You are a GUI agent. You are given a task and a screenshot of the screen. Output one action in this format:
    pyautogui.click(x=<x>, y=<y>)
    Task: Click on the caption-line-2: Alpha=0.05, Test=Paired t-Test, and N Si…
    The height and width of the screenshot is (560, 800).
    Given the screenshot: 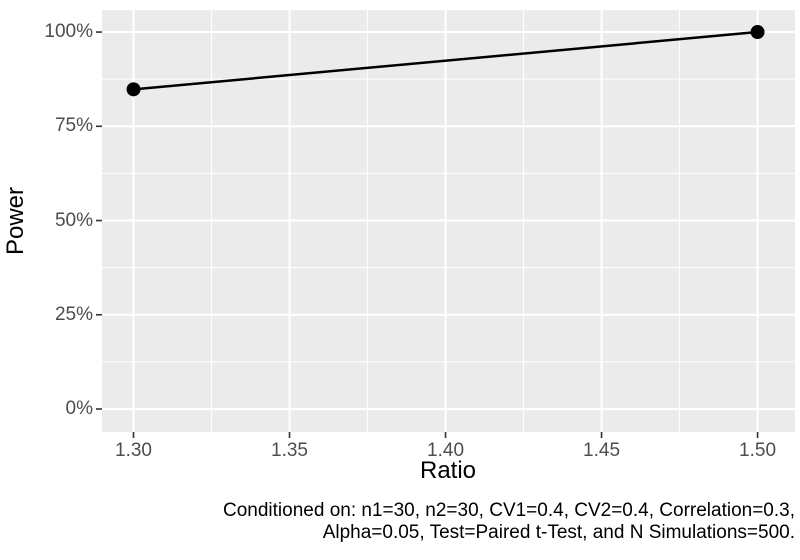 What is the action you would take?
    pyautogui.click(x=558, y=532)
    